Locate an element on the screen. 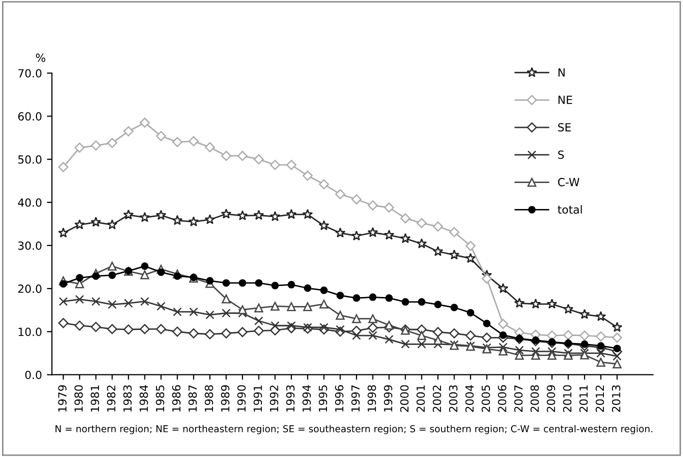 The image size is (683, 457). y-tick-label: 10.0 is located at coordinates (30, 332).